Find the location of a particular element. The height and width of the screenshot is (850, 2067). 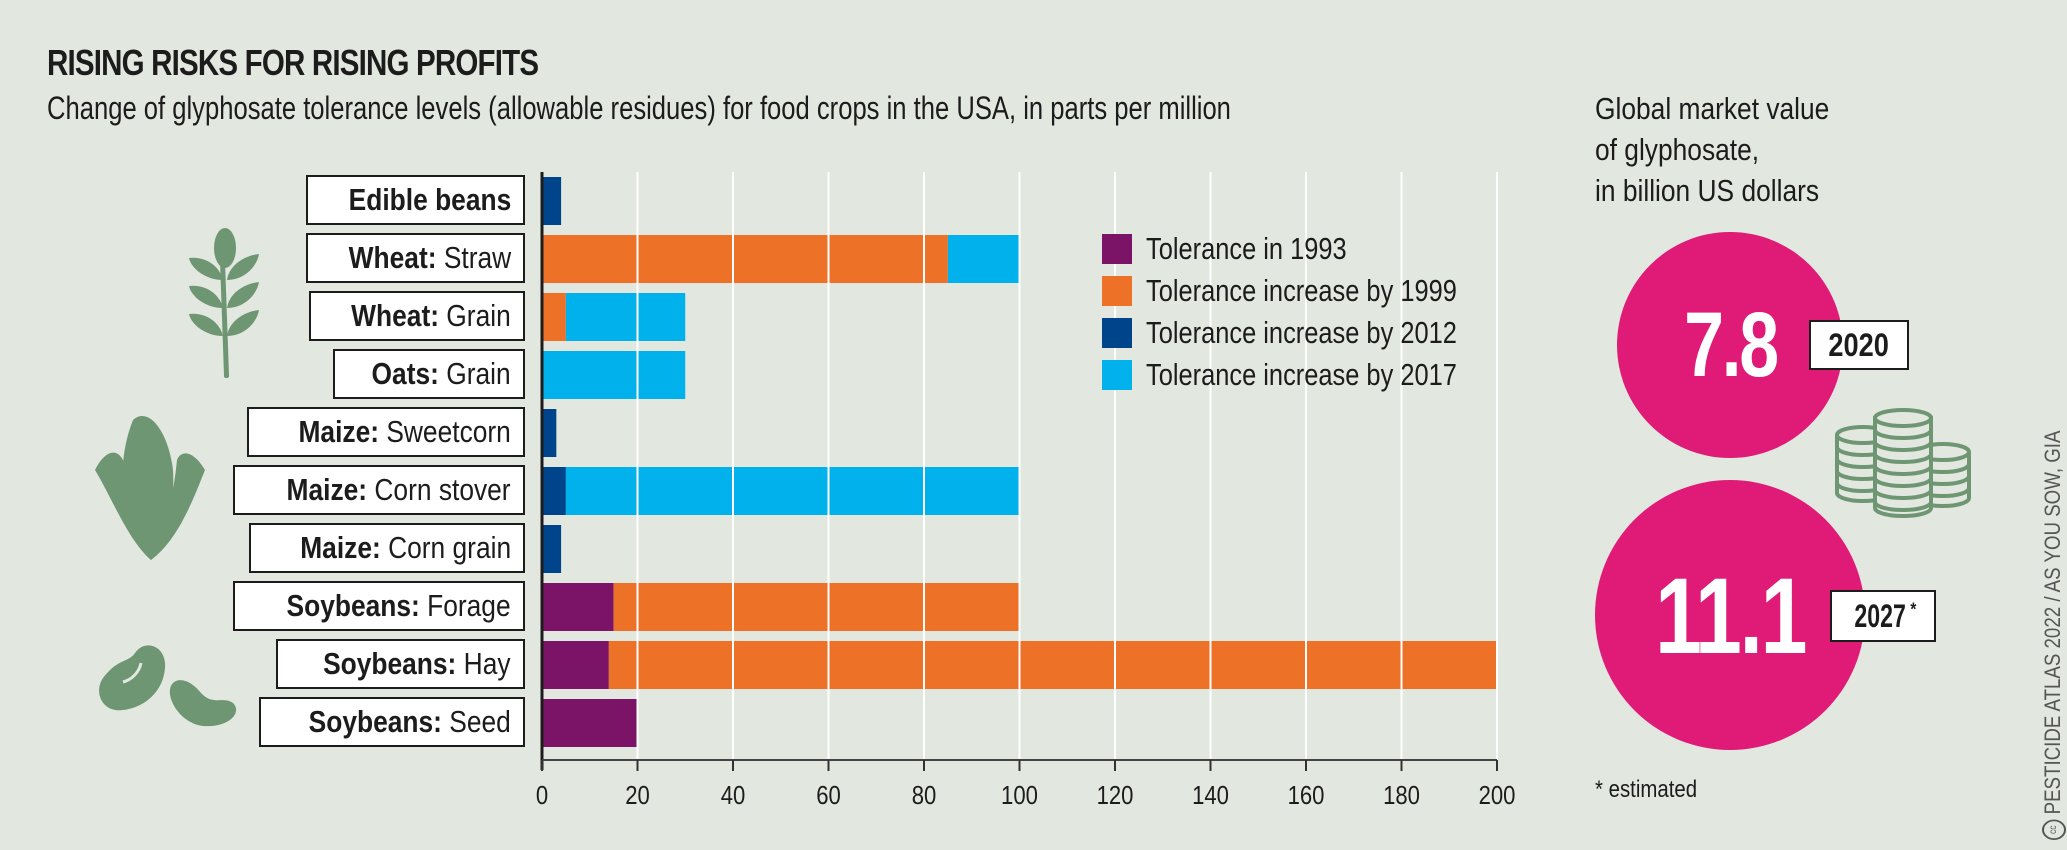

crop-part: Forage is located at coordinates (465, 605).